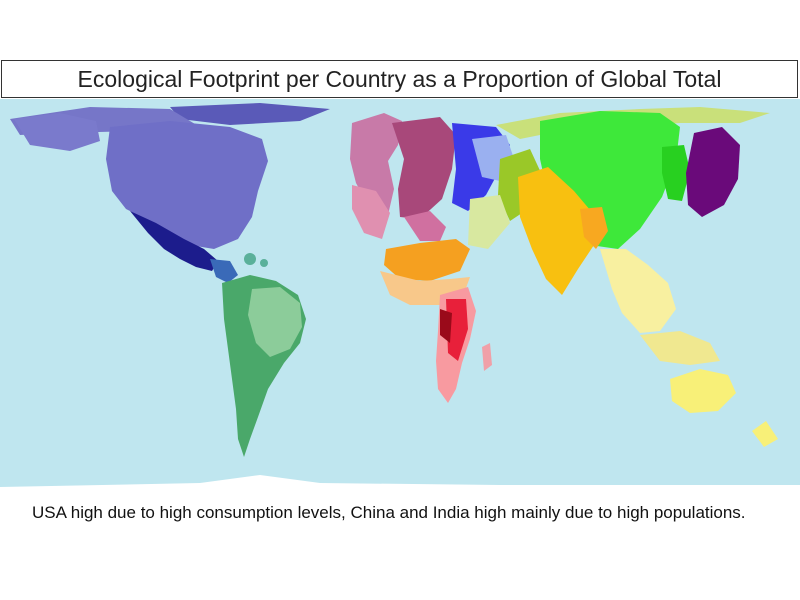  What do you see at coordinates (250, 114) in the screenshot?
I see `region-greenland` at bounding box center [250, 114].